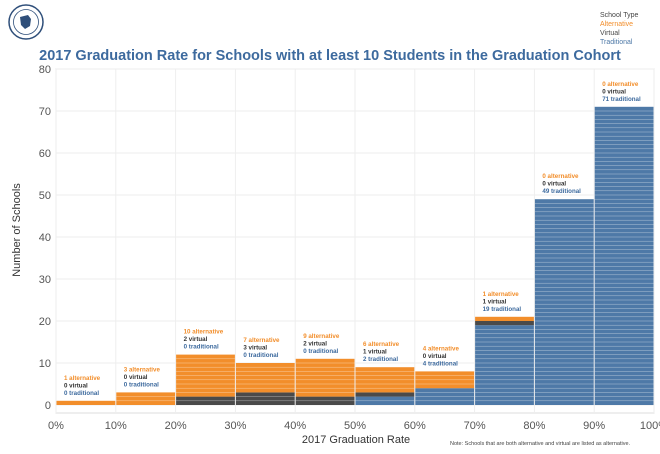 The width and height of the screenshot is (660, 454). What do you see at coordinates (45, 364) in the screenshot?
I see `y-tick-label: 10` at bounding box center [45, 364].